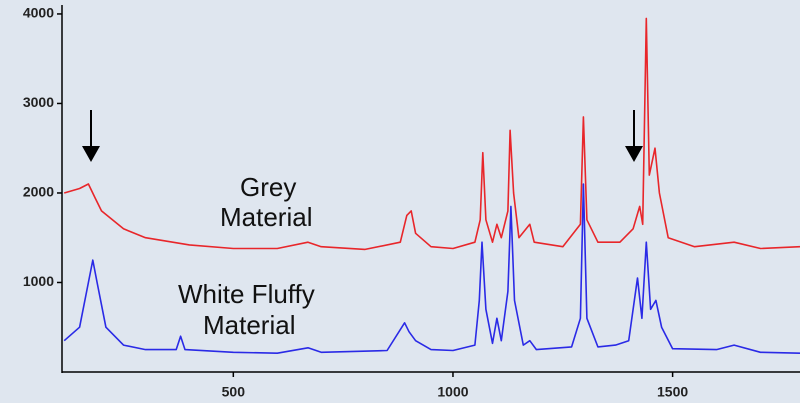 This screenshot has height=403, width=800. Describe the element at coordinates (38, 281) in the screenshot. I see `y-tick-label: 1000` at that location.